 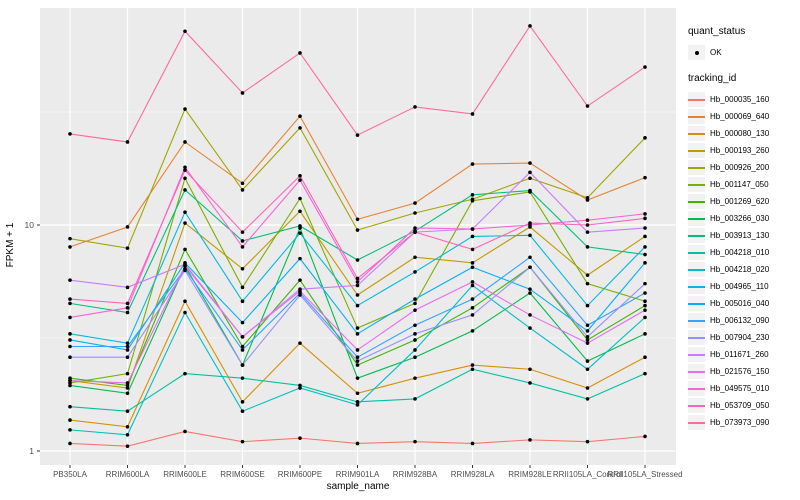 I want to click on legend-item-label: Hb_004218_010, so click(x=740, y=252).